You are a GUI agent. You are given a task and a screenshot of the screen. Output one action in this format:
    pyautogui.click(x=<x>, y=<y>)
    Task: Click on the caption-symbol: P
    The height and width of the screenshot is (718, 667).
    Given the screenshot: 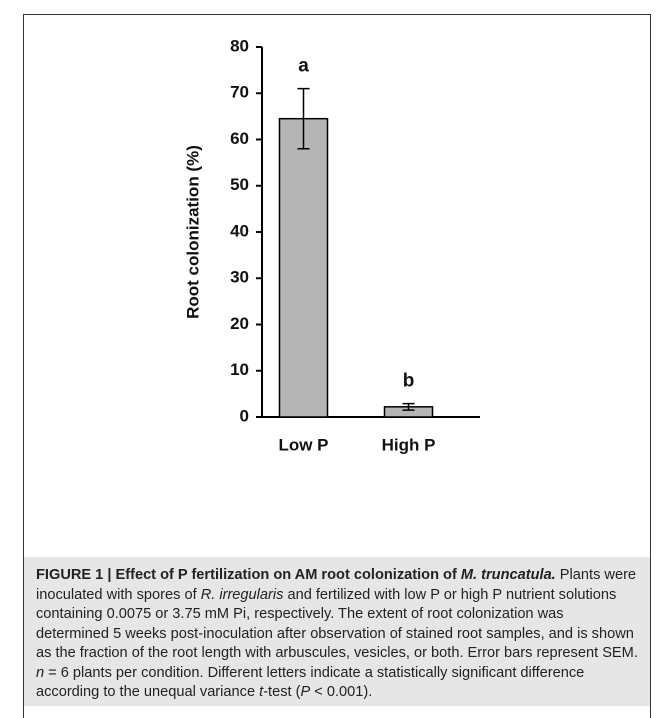 What is the action you would take?
    pyautogui.click(x=305, y=692)
    